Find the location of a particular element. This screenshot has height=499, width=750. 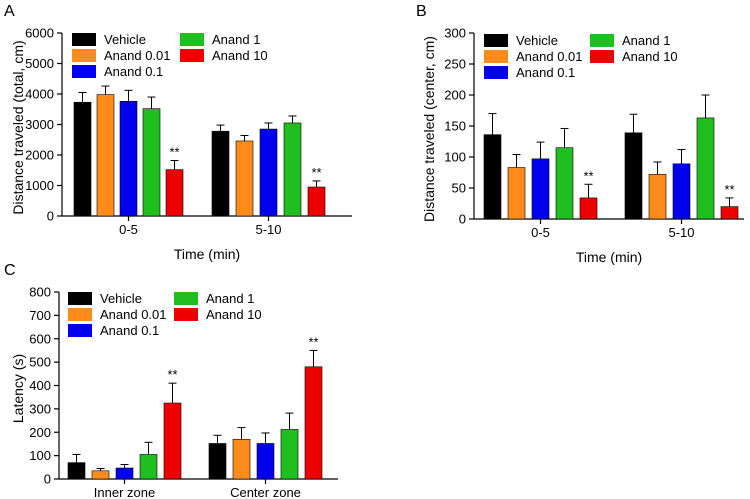

y-tick-label: 500 is located at coordinates (40, 362).